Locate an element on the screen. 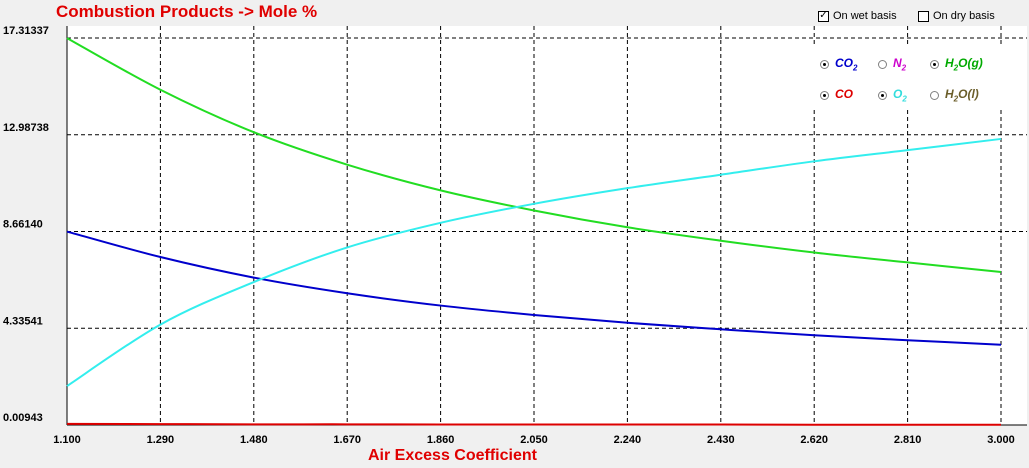 The height and width of the screenshot is (468, 1029). dry-basis-label: On dry basis is located at coordinates (964, 16).